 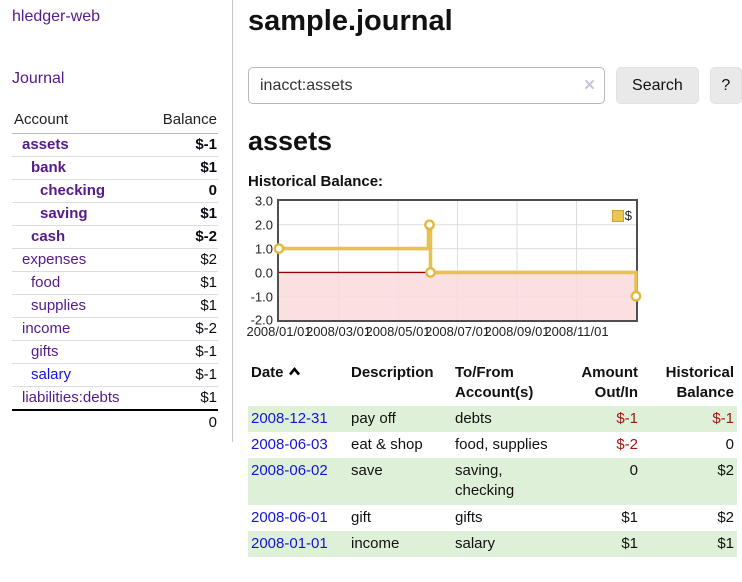 I want to click on x-tick: 2008/07/01, so click(x=457, y=332).